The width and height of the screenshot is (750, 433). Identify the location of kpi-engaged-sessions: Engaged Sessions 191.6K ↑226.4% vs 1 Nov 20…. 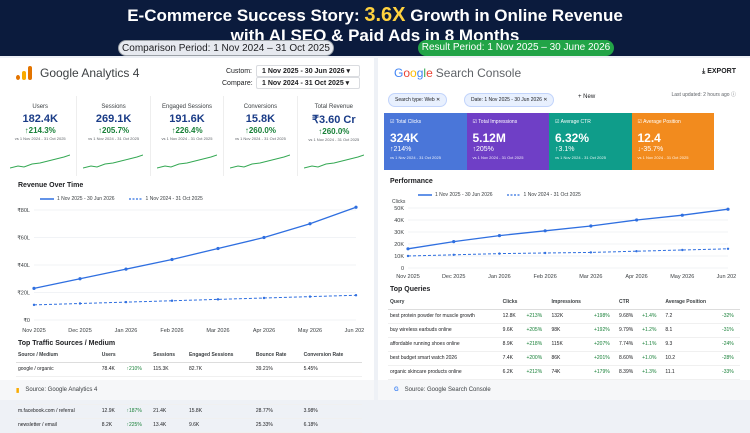
(188, 136).